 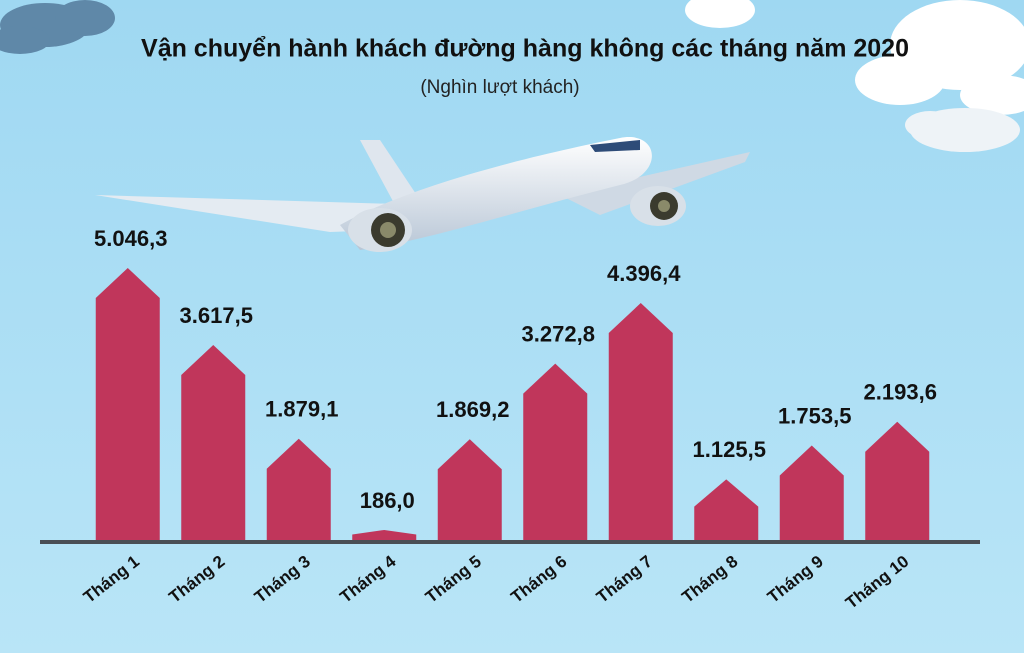 What do you see at coordinates (472, 409) in the screenshot?
I see `value-label: 1.869,2` at bounding box center [472, 409].